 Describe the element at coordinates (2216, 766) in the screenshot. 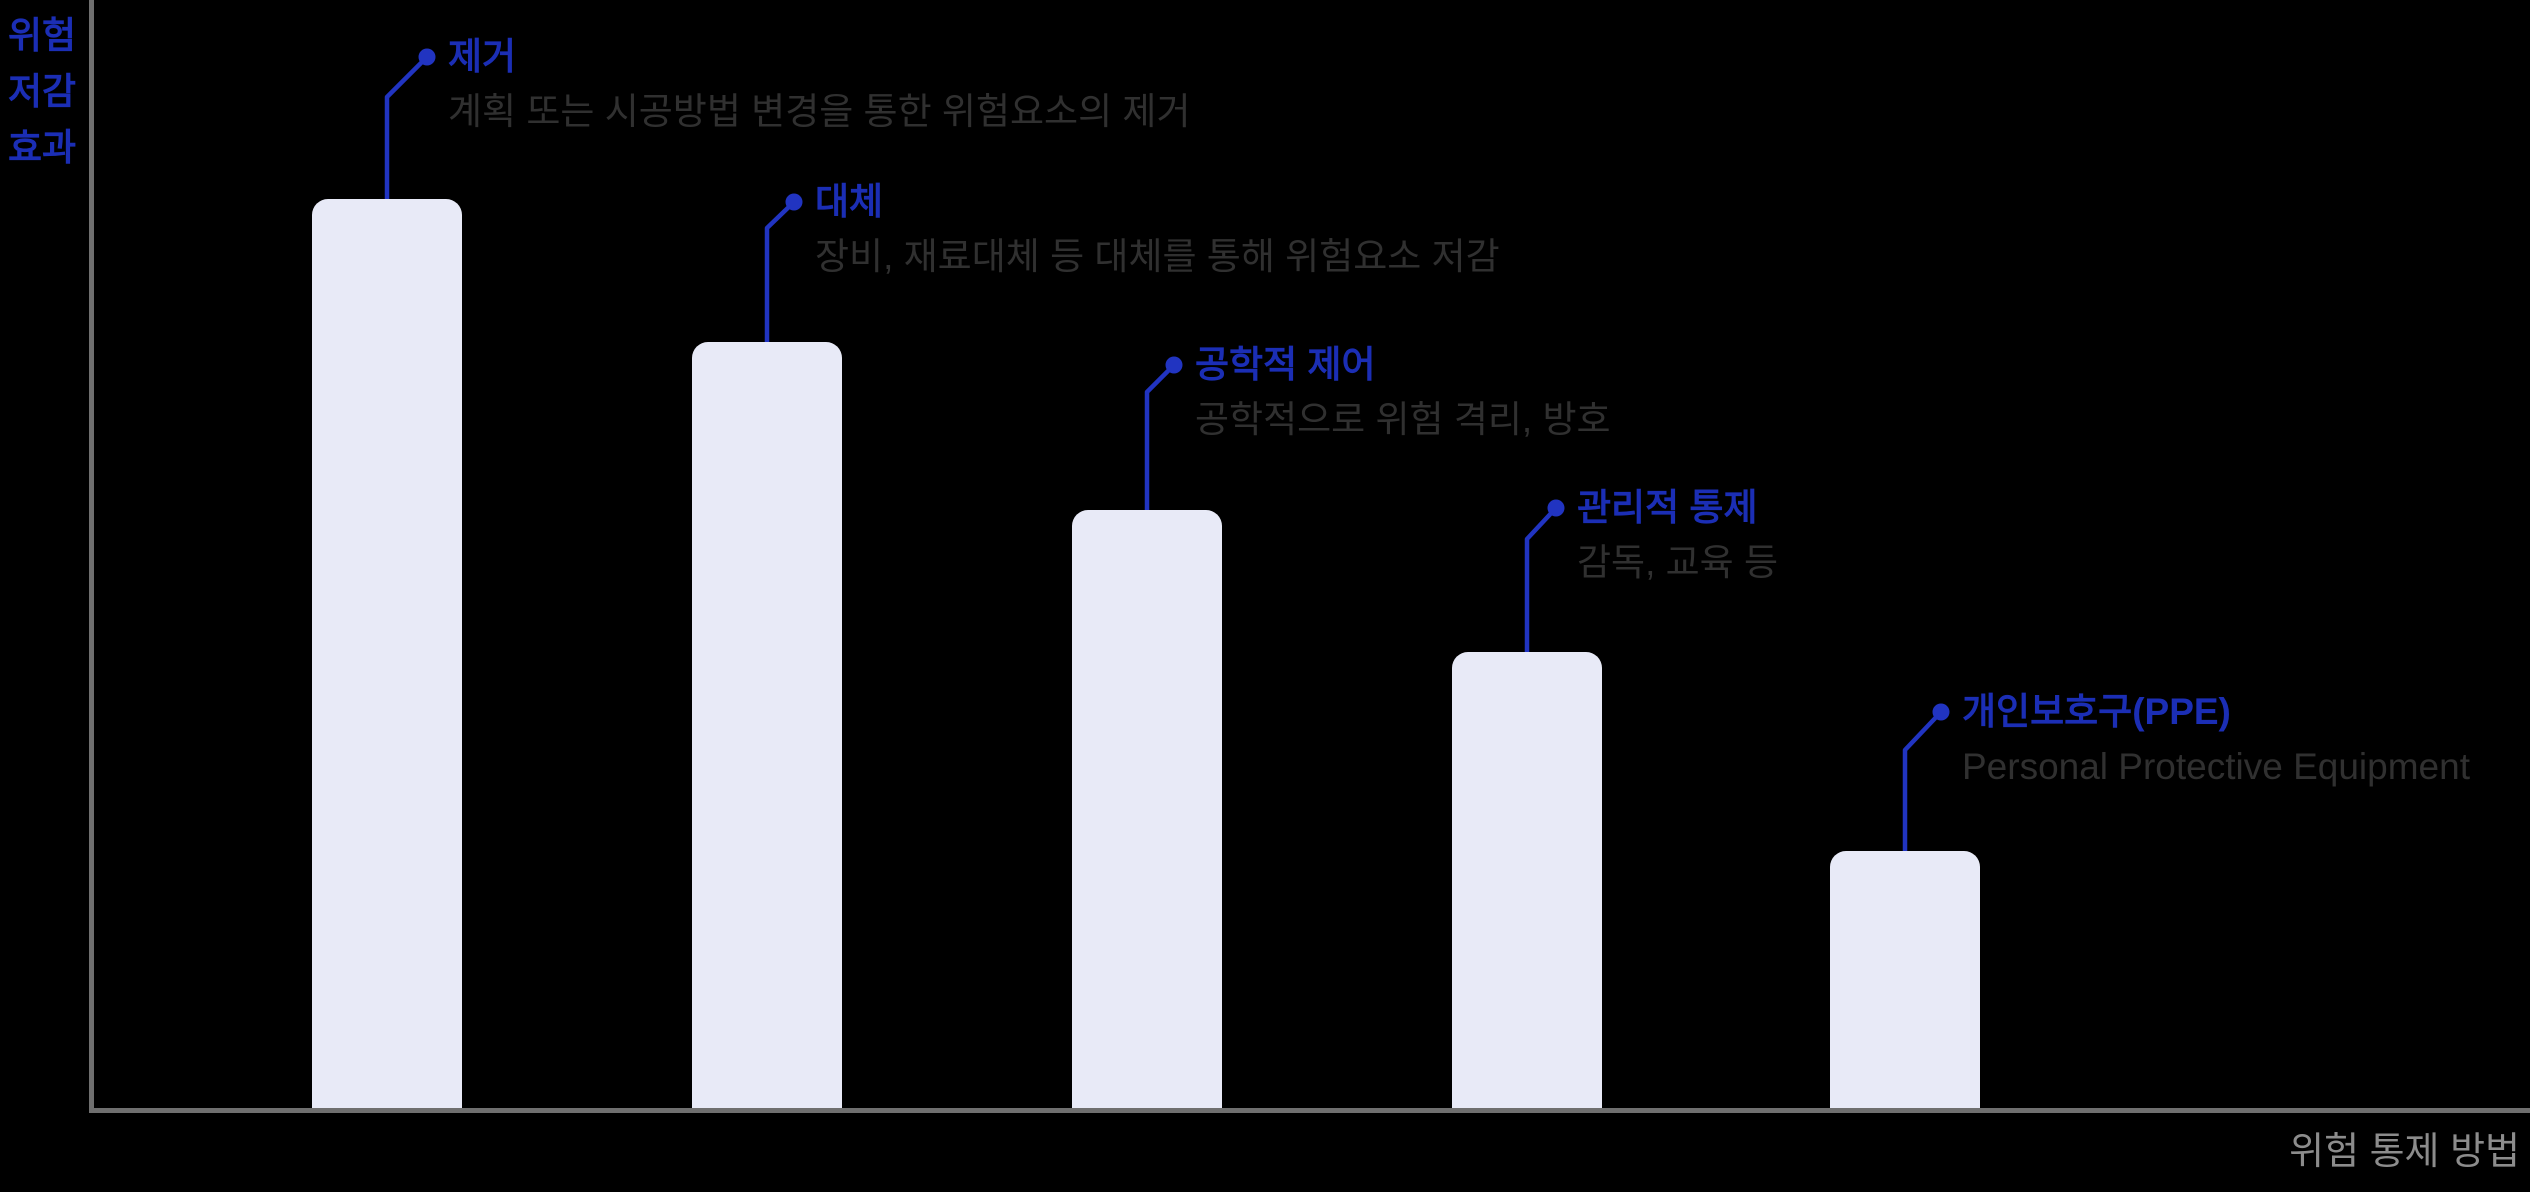

I see `bar-description-5: Personal Protective Equipment` at that location.